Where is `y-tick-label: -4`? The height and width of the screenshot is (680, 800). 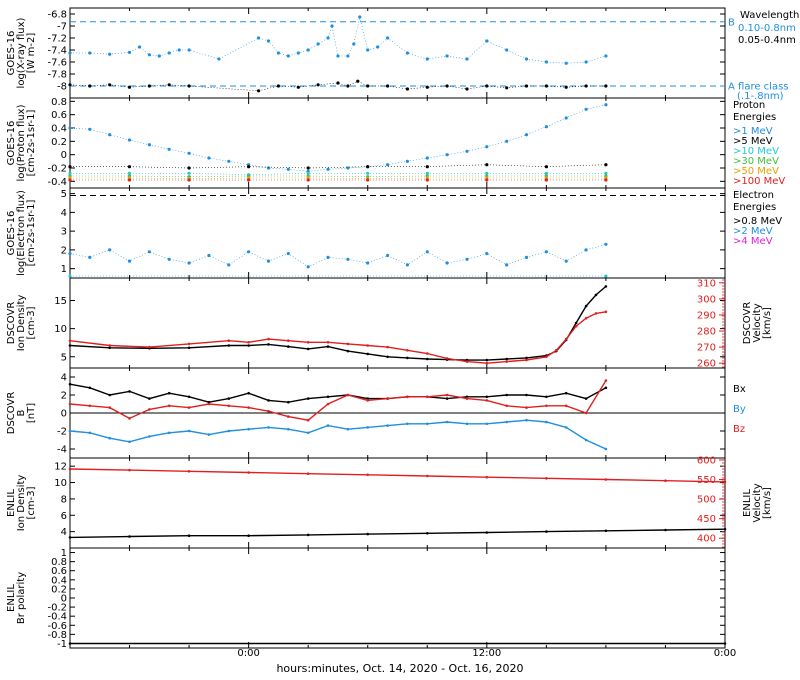
y-tick-label: -4 is located at coordinates (62, 450).